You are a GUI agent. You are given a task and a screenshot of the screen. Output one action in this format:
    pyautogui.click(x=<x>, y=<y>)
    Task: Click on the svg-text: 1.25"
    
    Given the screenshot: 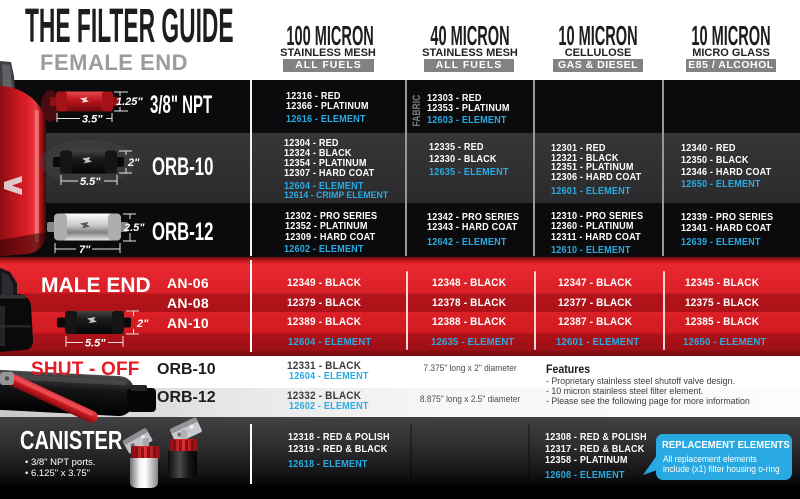 What is the action you would take?
    pyautogui.click(x=129, y=102)
    